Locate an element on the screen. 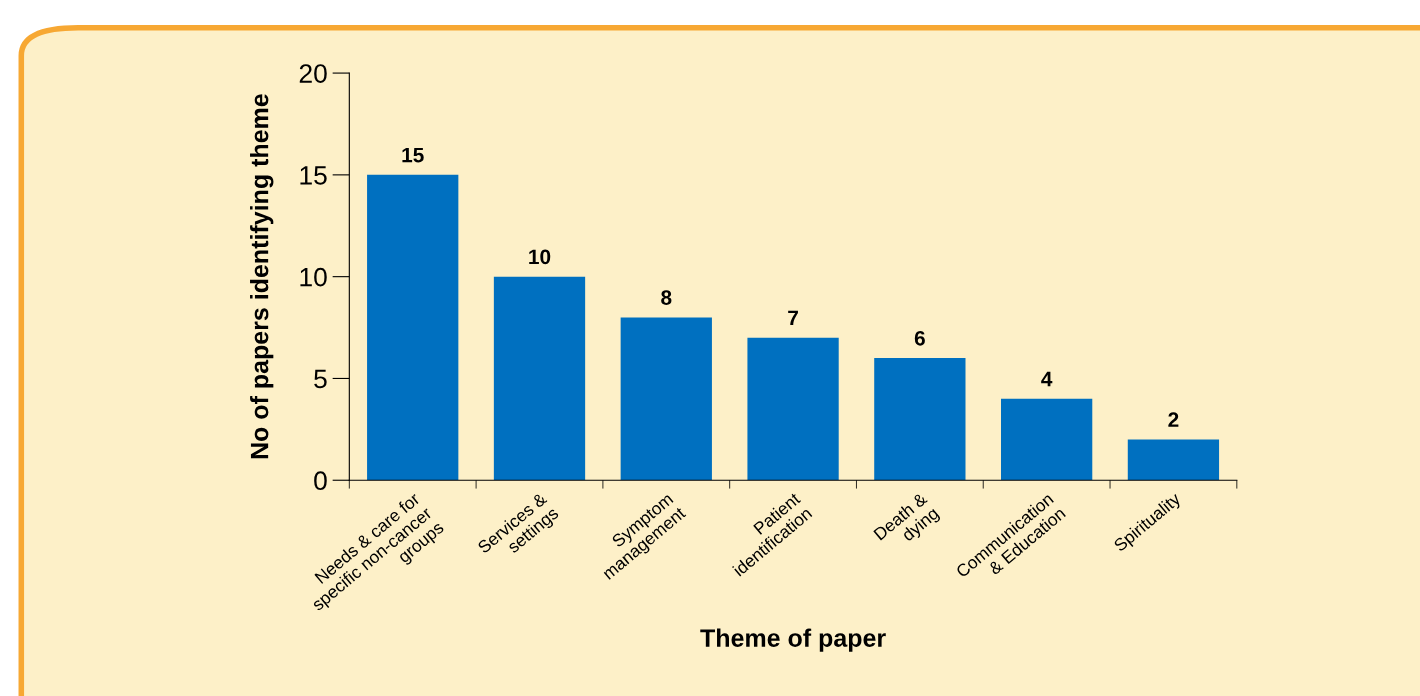  data-label: 6 is located at coordinates (919, 338).